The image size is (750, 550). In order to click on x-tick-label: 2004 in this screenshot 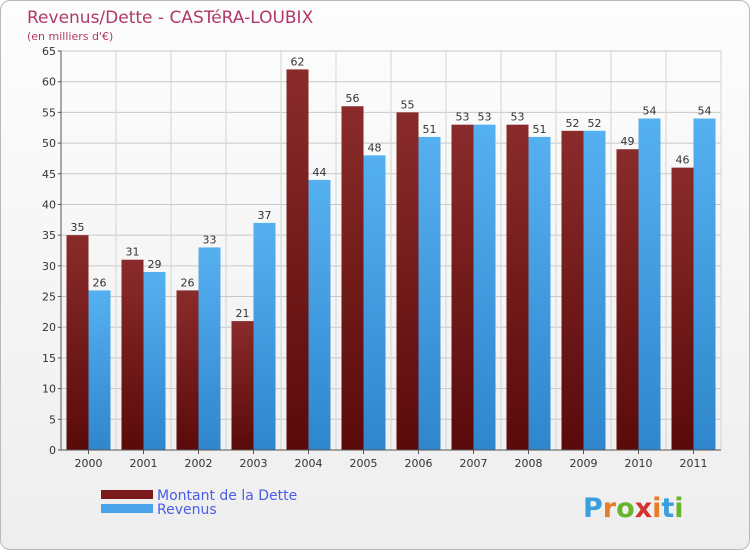, I will do `click(309, 463)`.